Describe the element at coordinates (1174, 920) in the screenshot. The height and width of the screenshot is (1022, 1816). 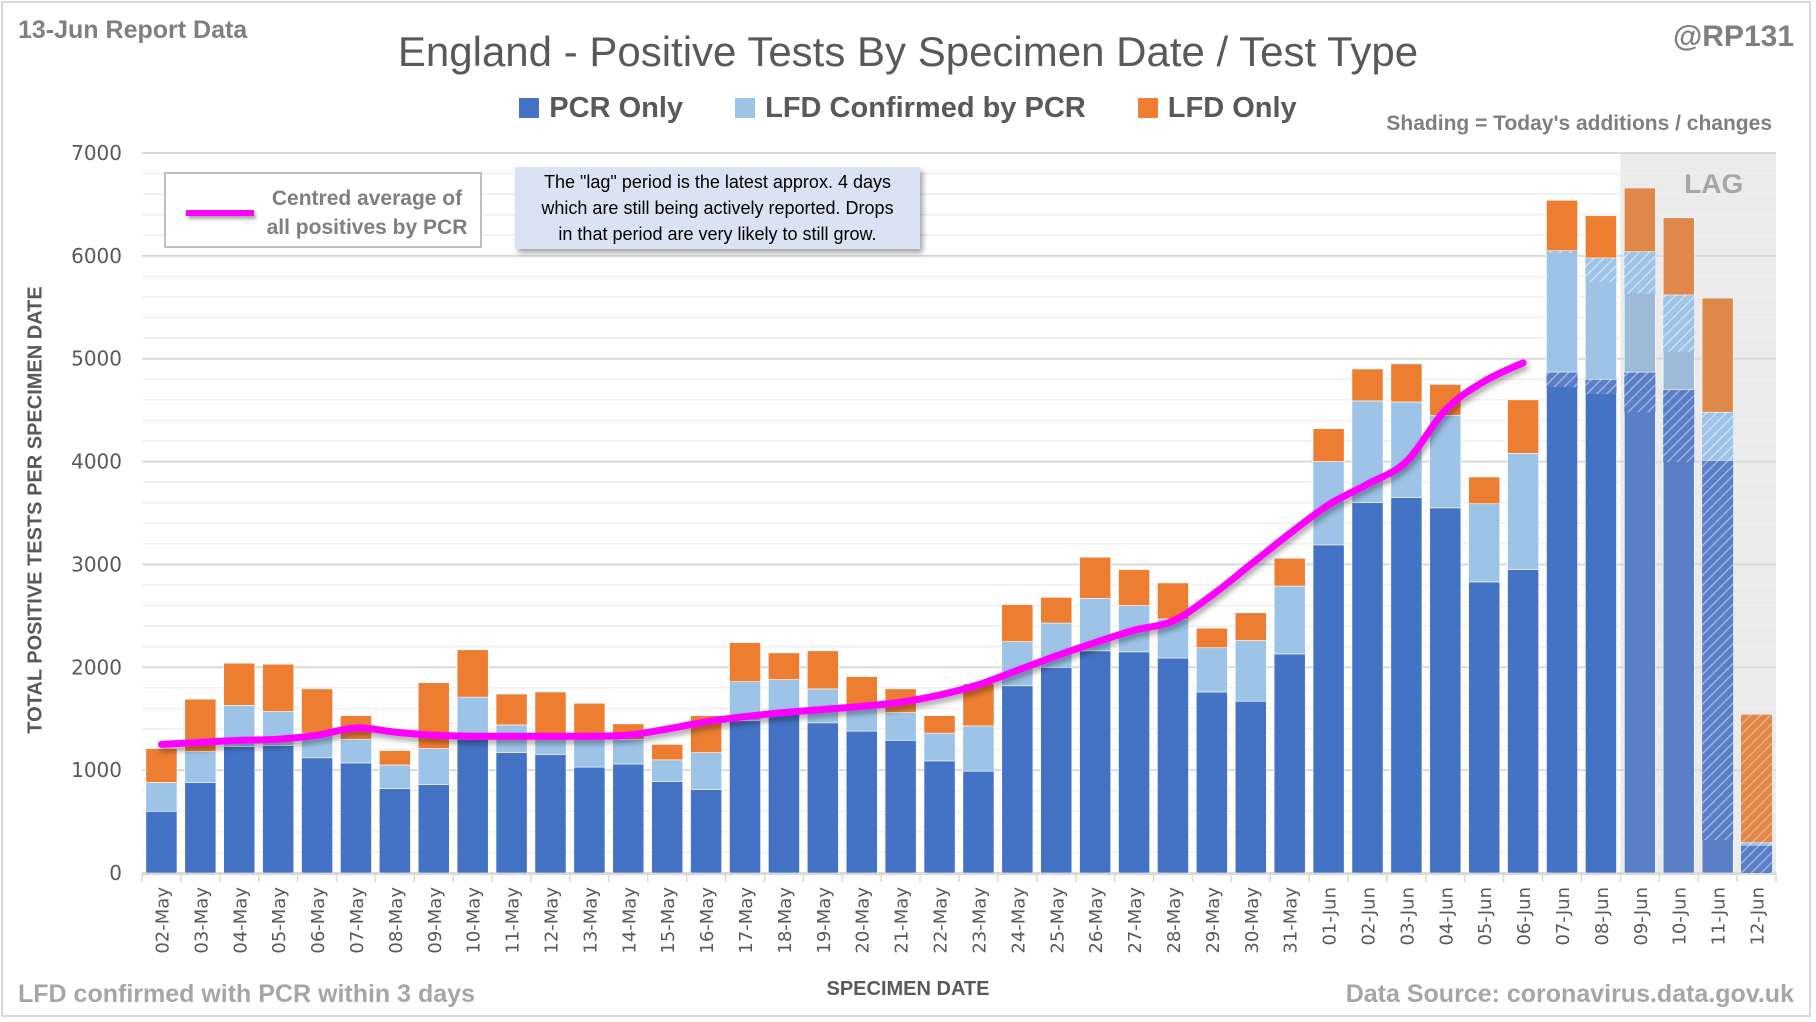
I see `x-tick-label: 28-May` at that location.